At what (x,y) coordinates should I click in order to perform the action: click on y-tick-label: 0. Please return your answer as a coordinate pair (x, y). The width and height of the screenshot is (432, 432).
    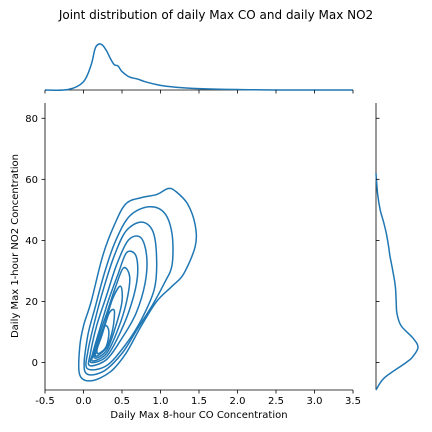
    Looking at the image, I should click on (35, 363).